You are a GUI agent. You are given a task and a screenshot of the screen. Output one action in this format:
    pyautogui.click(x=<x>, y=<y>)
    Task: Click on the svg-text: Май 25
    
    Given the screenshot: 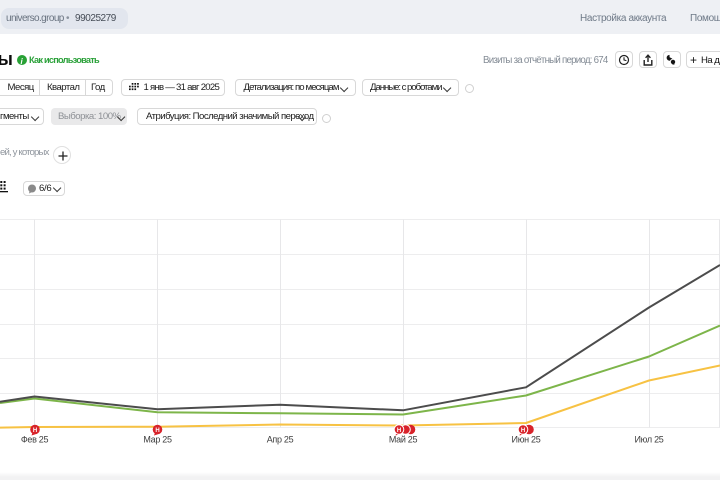 What is the action you would take?
    pyautogui.click(x=403, y=440)
    